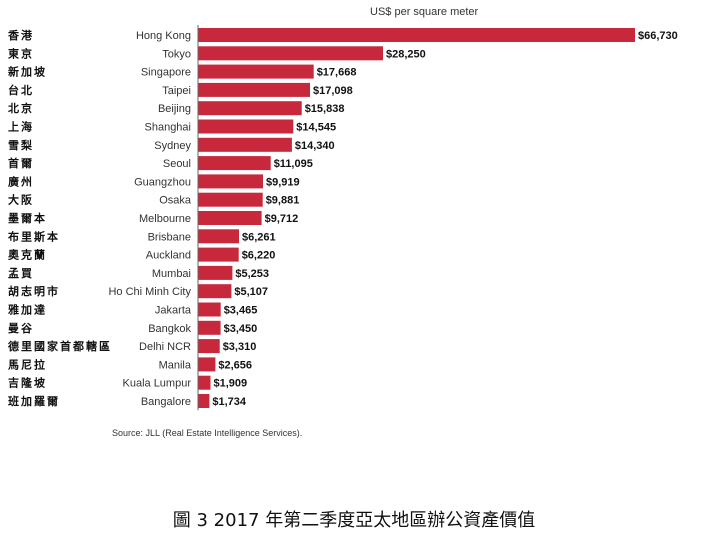  I want to click on category-label: Singapore, so click(166, 73).